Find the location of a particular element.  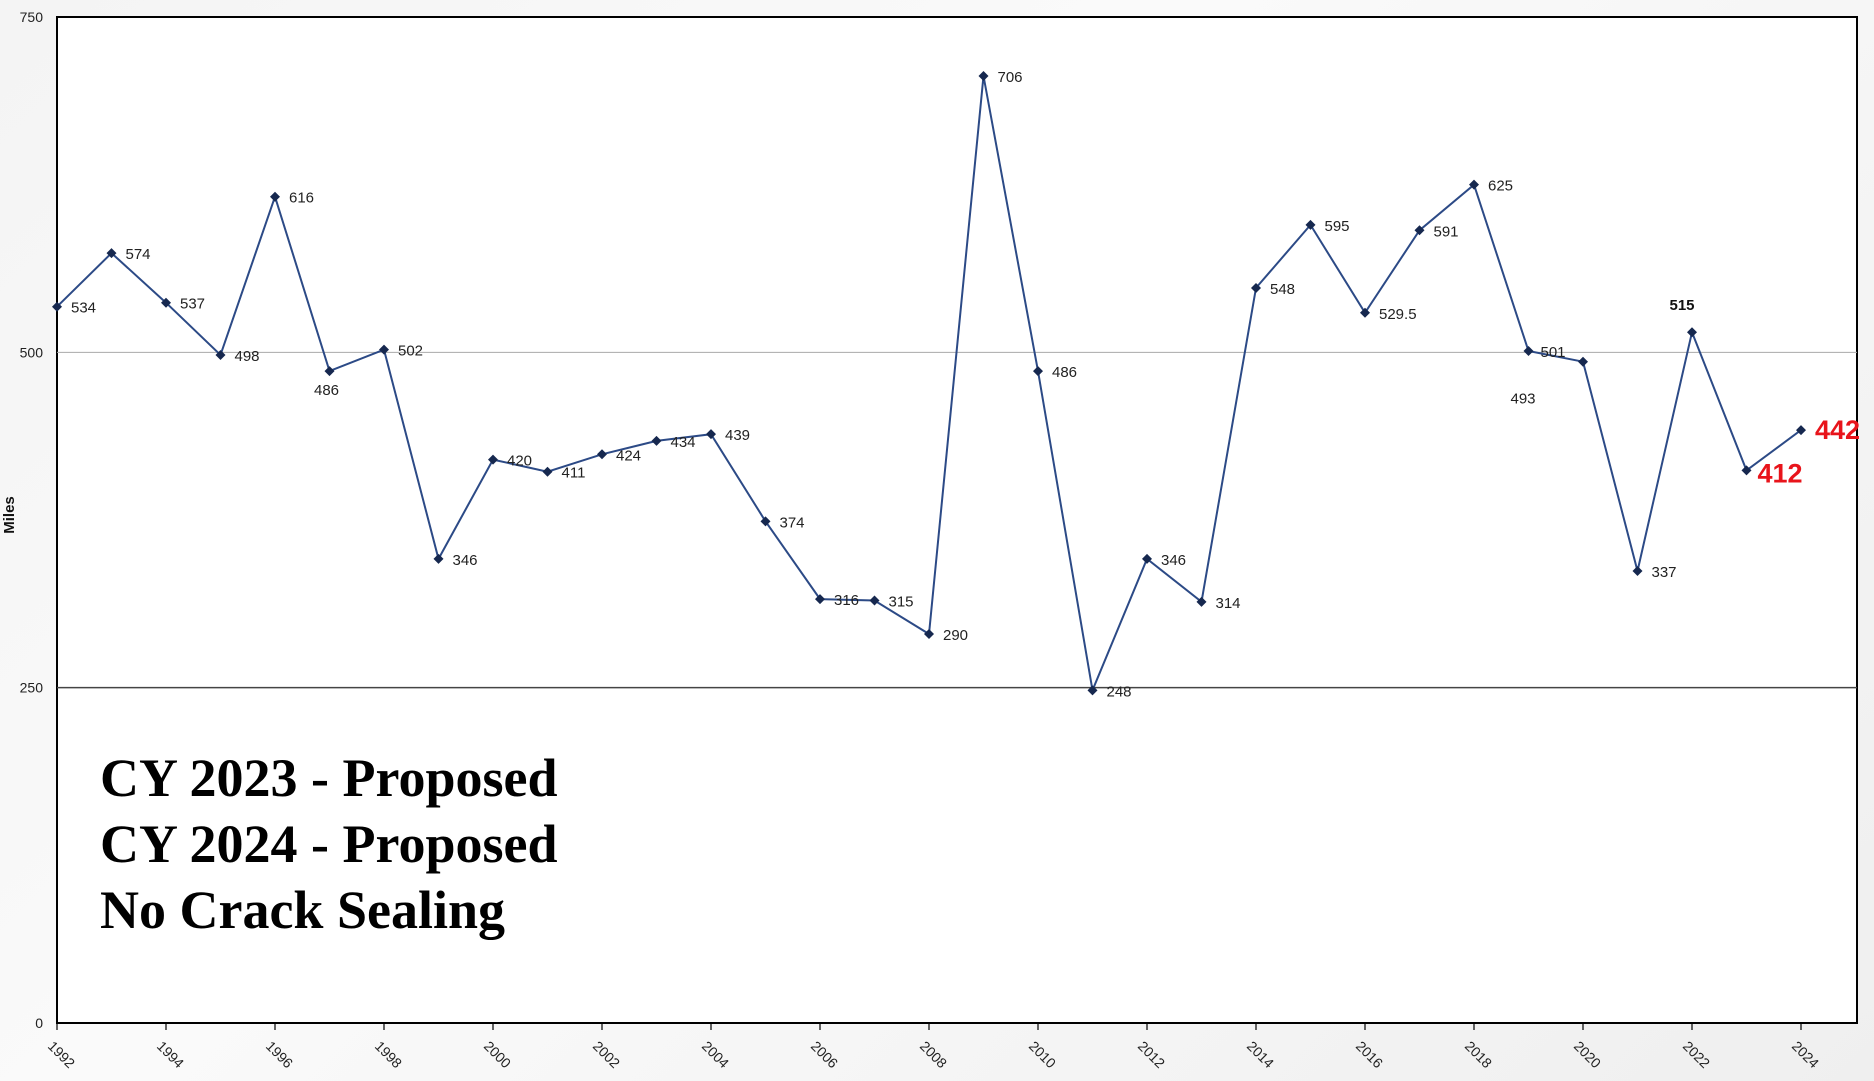

data-label: 706 is located at coordinates (1010, 77).